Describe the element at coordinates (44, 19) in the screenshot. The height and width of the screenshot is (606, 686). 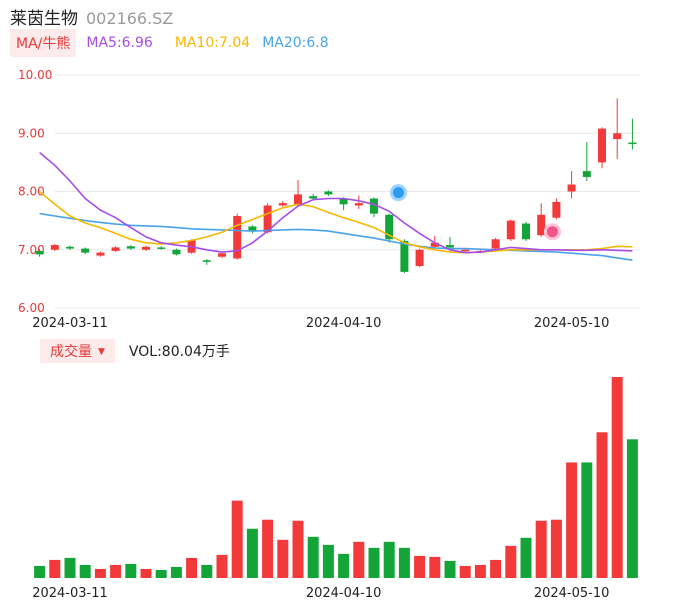
I see `stock-name: 莱茵生物` at that location.